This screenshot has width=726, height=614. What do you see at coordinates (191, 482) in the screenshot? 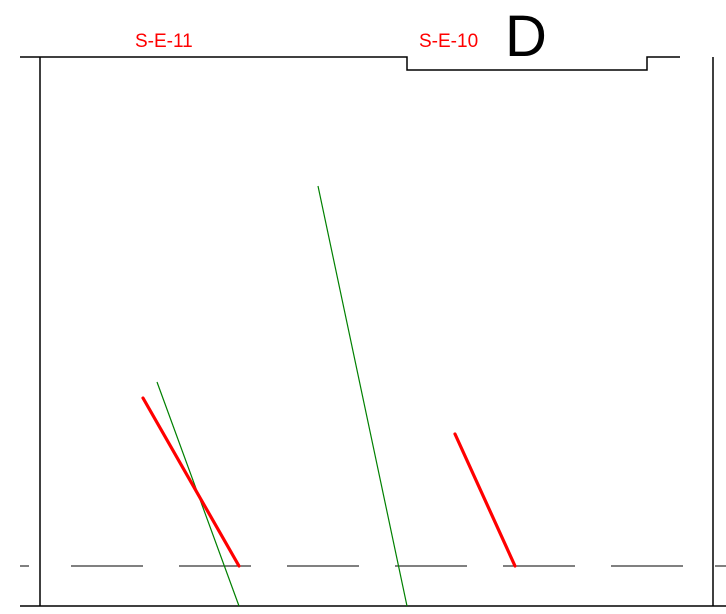
I see `red-member-left` at bounding box center [191, 482].